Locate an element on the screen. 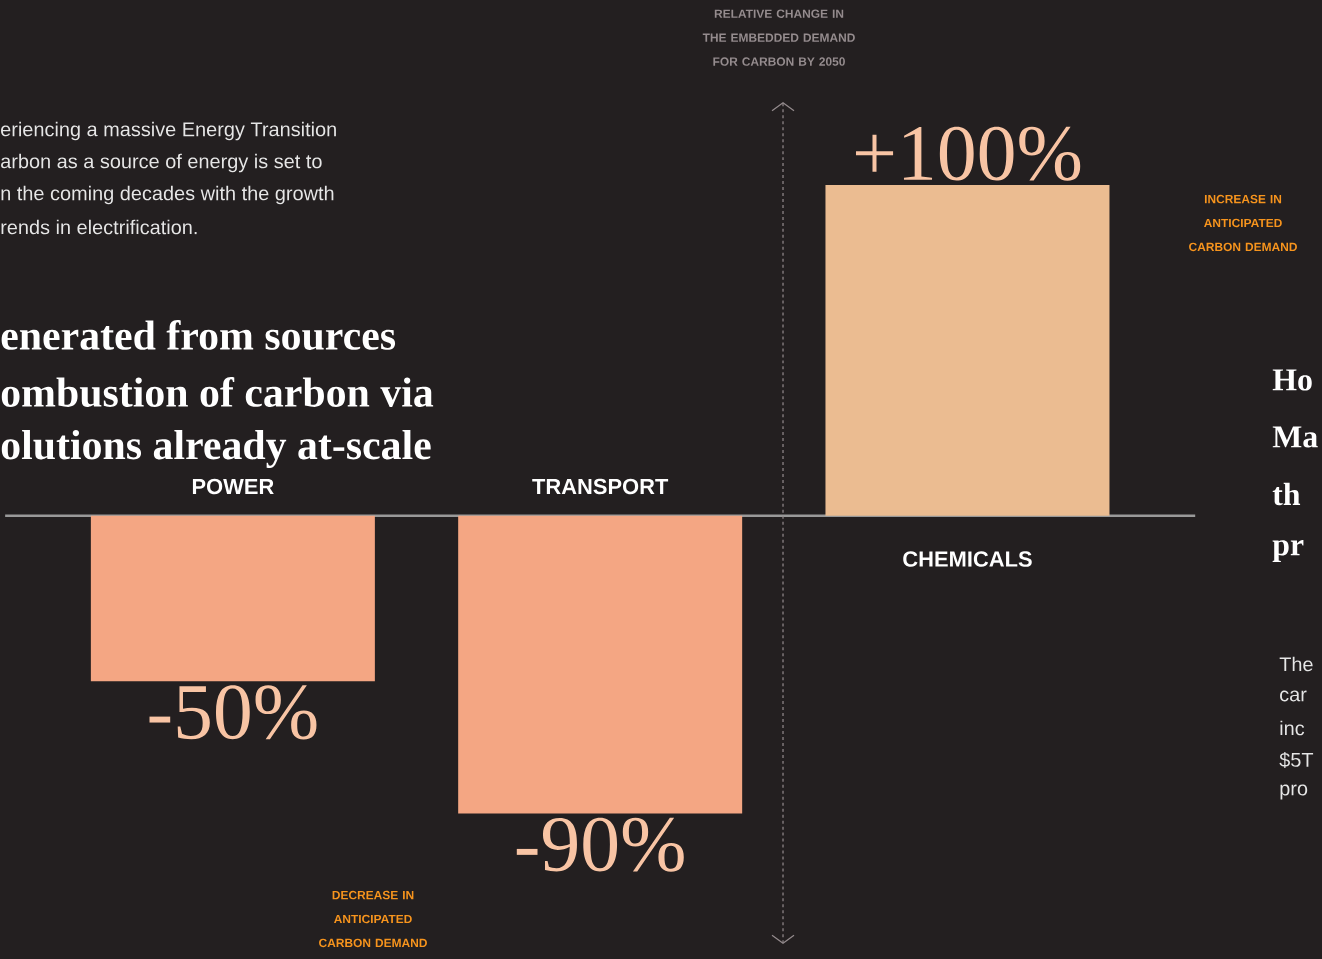 The image size is (1322, 959). text: Ho is located at coordinates (1292, 380).